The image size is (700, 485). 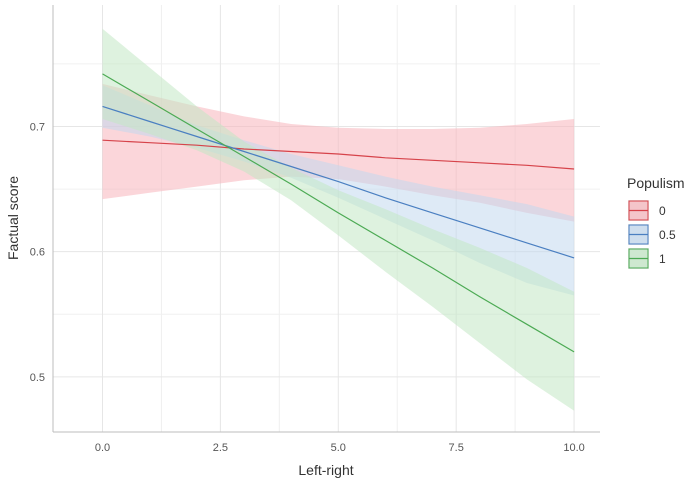 I want to click on legend-label-0: 0, so click(x=662, y=211).